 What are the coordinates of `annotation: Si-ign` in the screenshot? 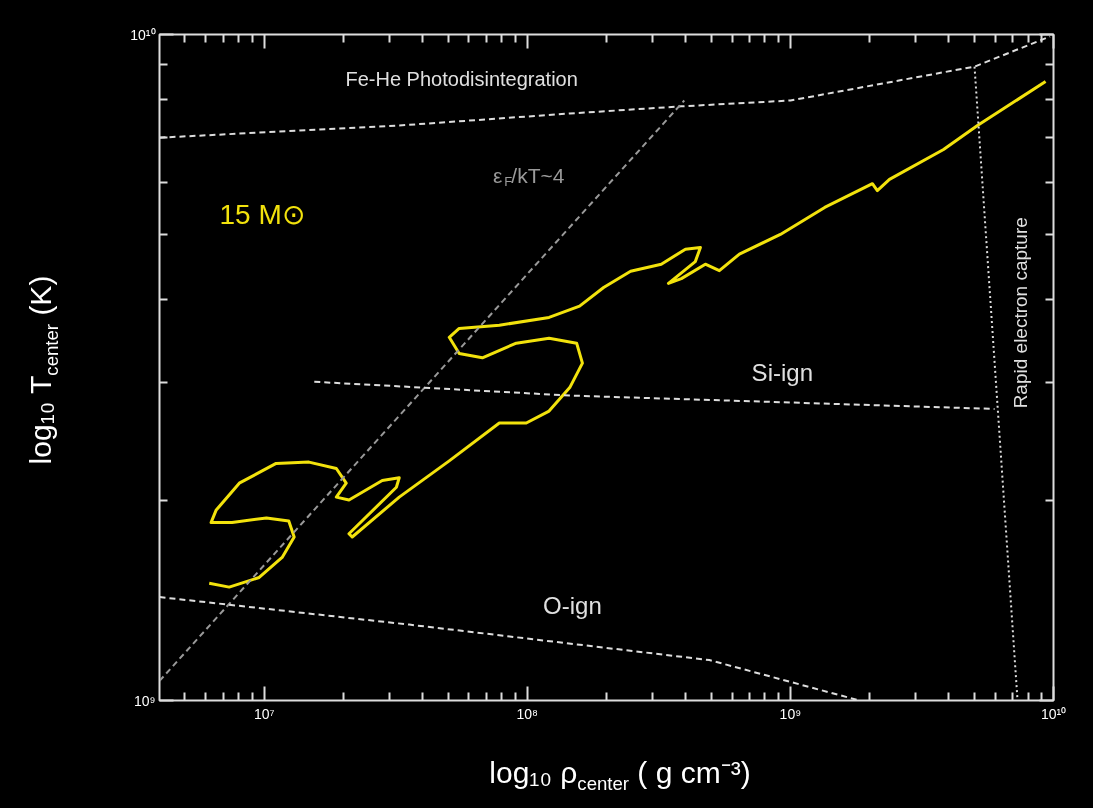 It's located at (782, 372).